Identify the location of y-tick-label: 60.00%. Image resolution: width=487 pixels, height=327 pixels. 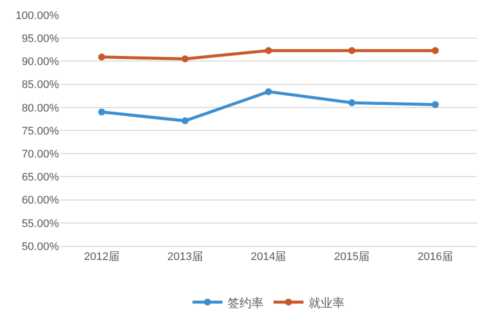
(41, 200).